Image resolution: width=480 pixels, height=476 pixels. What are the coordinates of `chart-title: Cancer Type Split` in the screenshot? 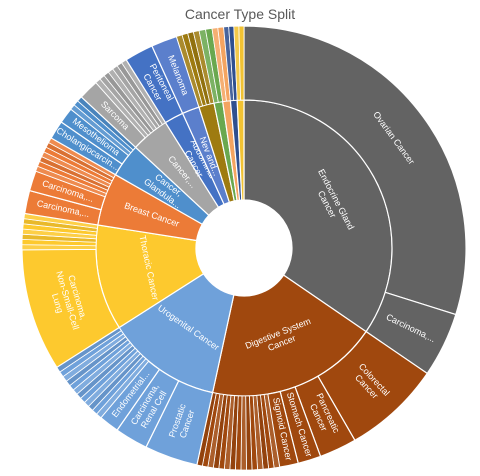 It's located at (240, 14).